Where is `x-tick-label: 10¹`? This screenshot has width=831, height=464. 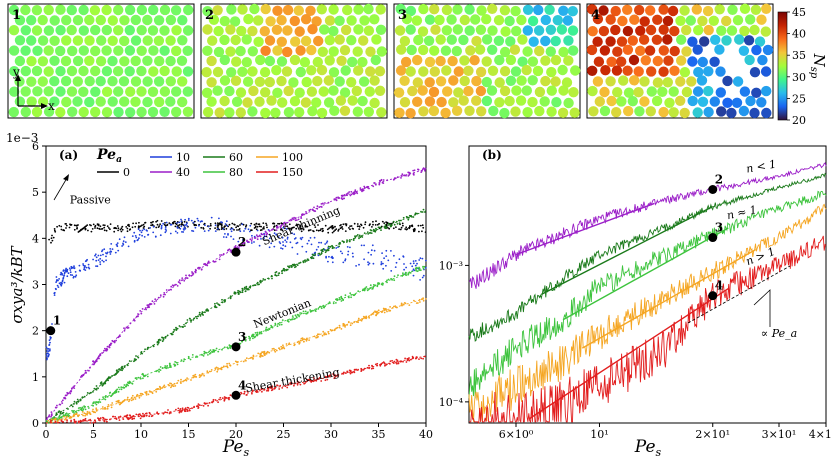 x-tick-label: 10¹ is located at coordinates (599, 434).